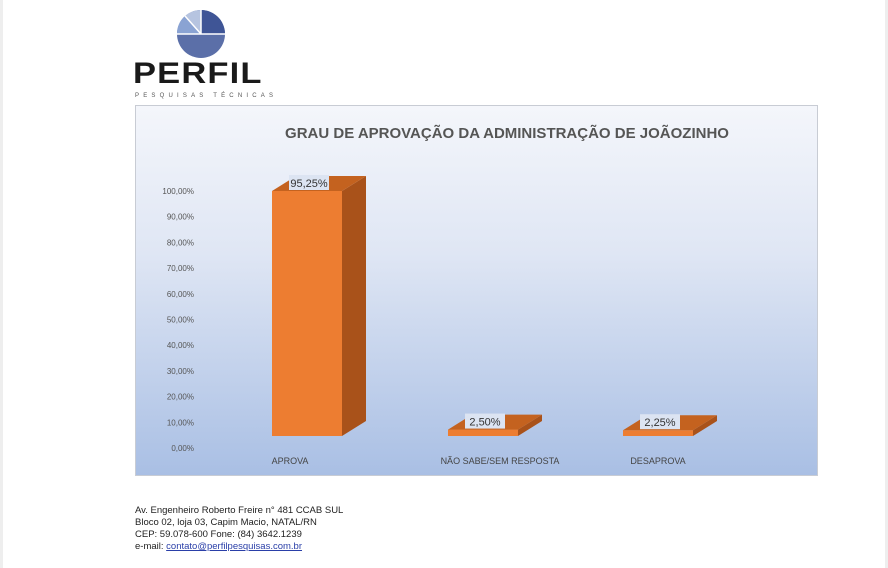  Describe the element at coordinates (234, 546) in the screenshot. I see `email-link: contato@perfilpesquisas.com.br` at that location.